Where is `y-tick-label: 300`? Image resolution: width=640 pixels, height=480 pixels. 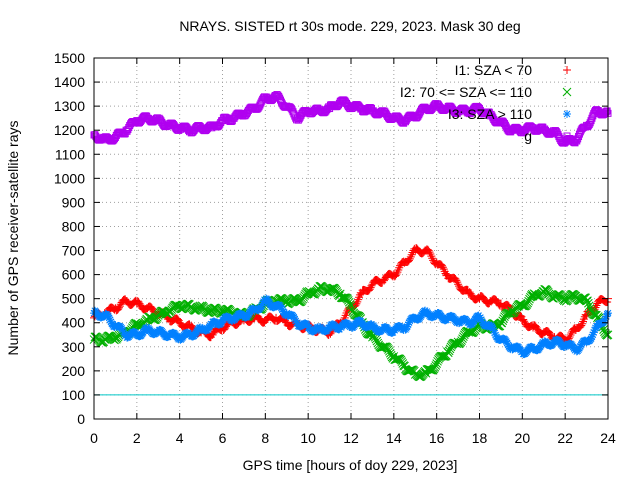
y-tick-label: 300 is located at coordinates (74, 347).